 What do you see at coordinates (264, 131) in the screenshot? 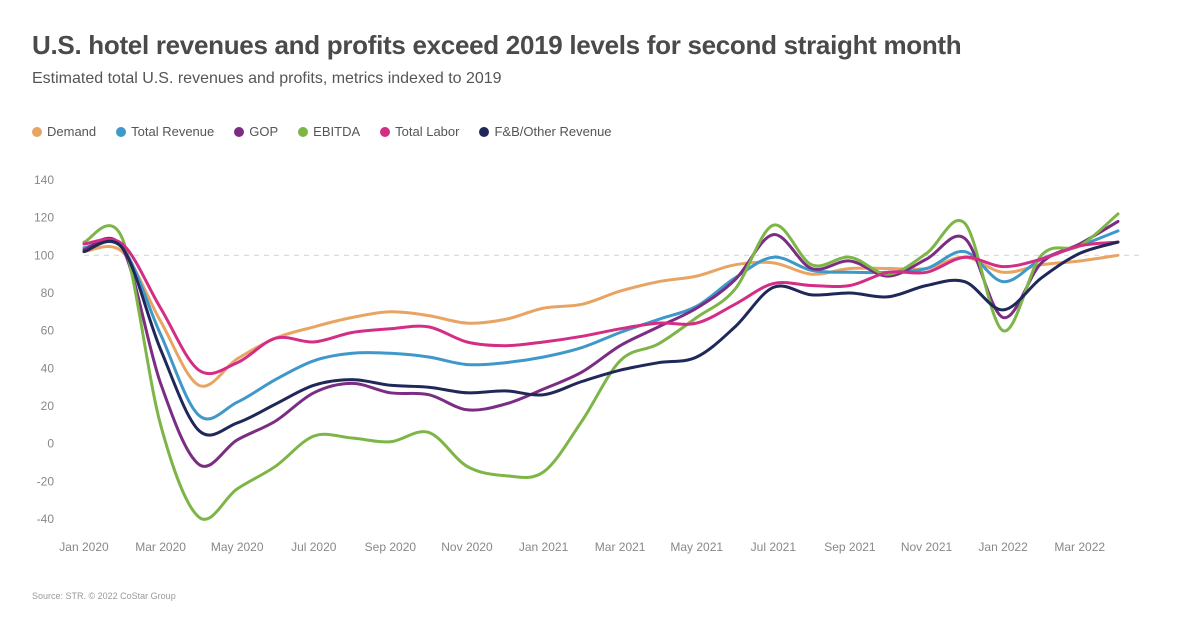
I see `legend-label: GOP` at bounding box center [264, 131].